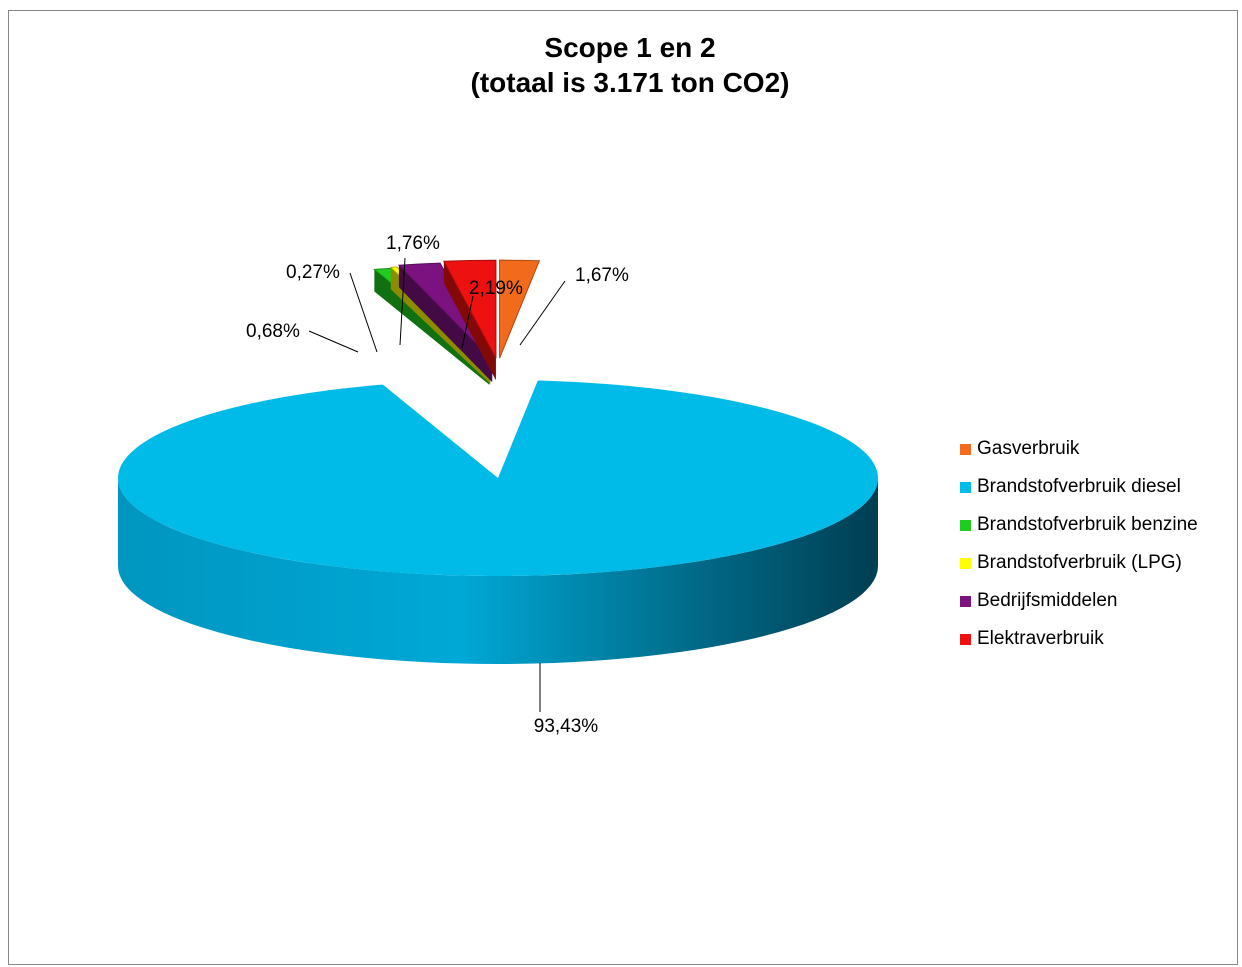 The height and width of the screenshot is (967, 1242). Describe the element at coordinates (1087, 524) in the screenshot. I see `legend-label: Brandstofverbruik benzine` at that location.